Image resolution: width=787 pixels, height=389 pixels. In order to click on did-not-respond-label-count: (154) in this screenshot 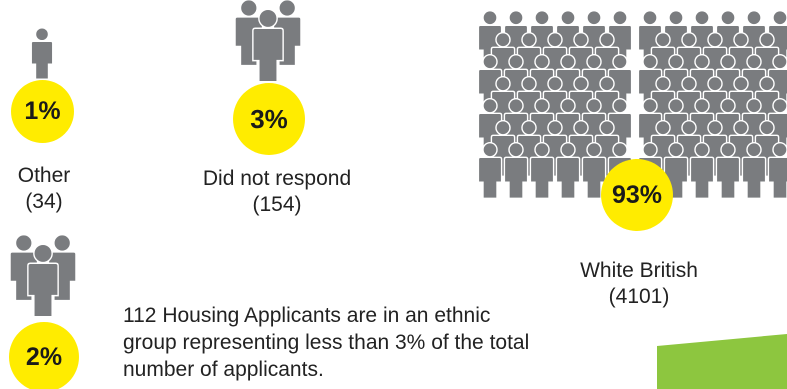, I will do `click(277, 204)`.